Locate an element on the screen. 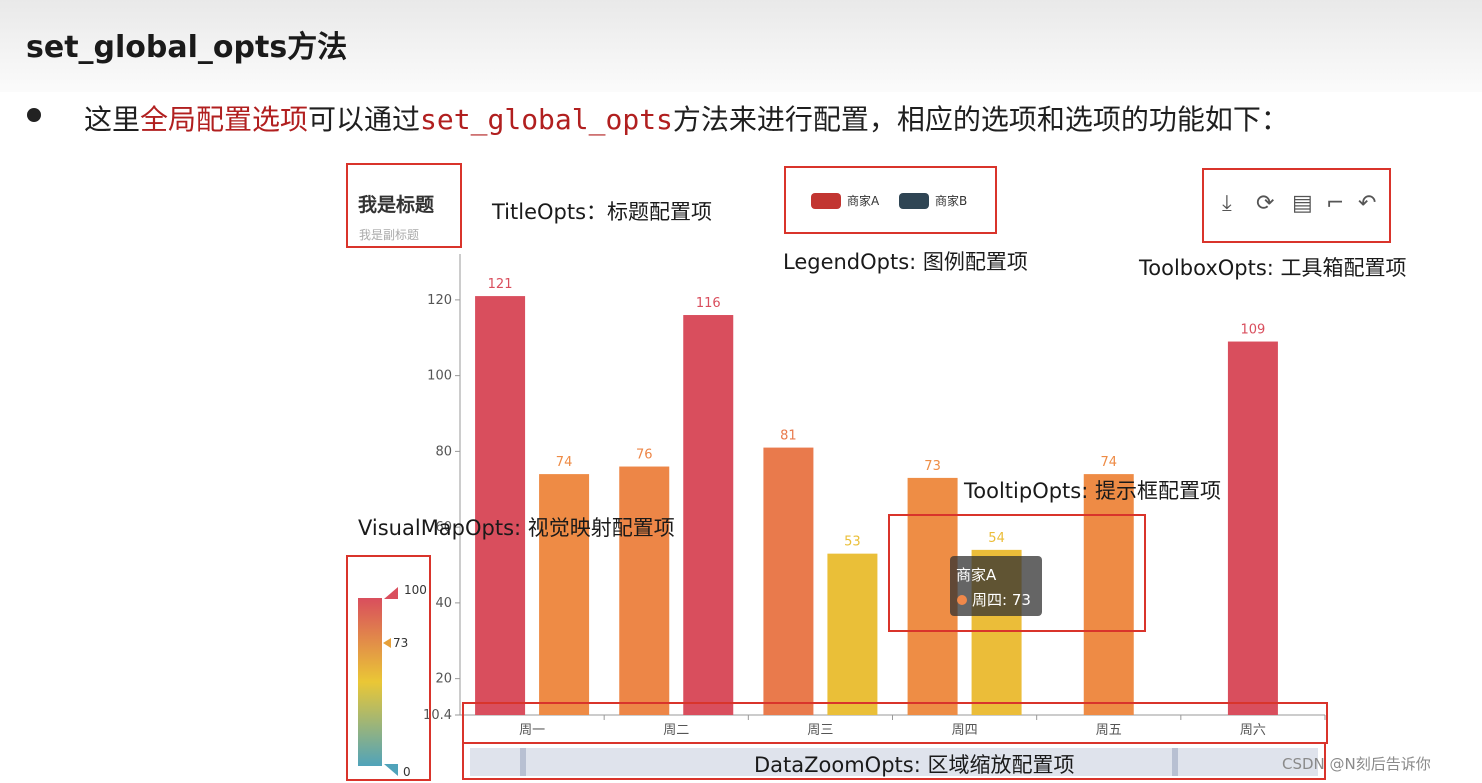 The width and height of the screenshot is (1482, 783). bar-value-label: 53 is located at coordinates (852, 542).